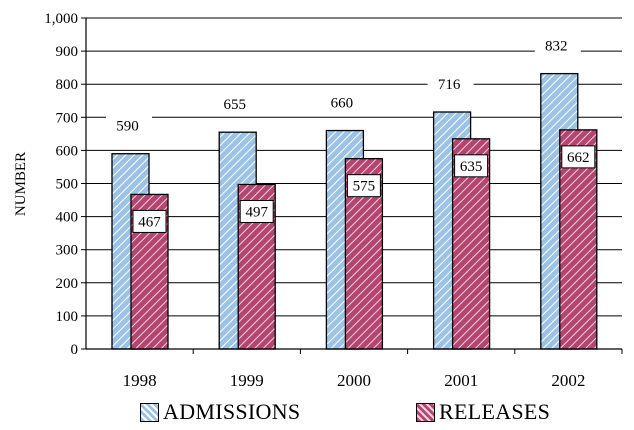 The width and height of the screenshot is (634, 430). I want to click on y-tick-label: 200, so click(67, 284).